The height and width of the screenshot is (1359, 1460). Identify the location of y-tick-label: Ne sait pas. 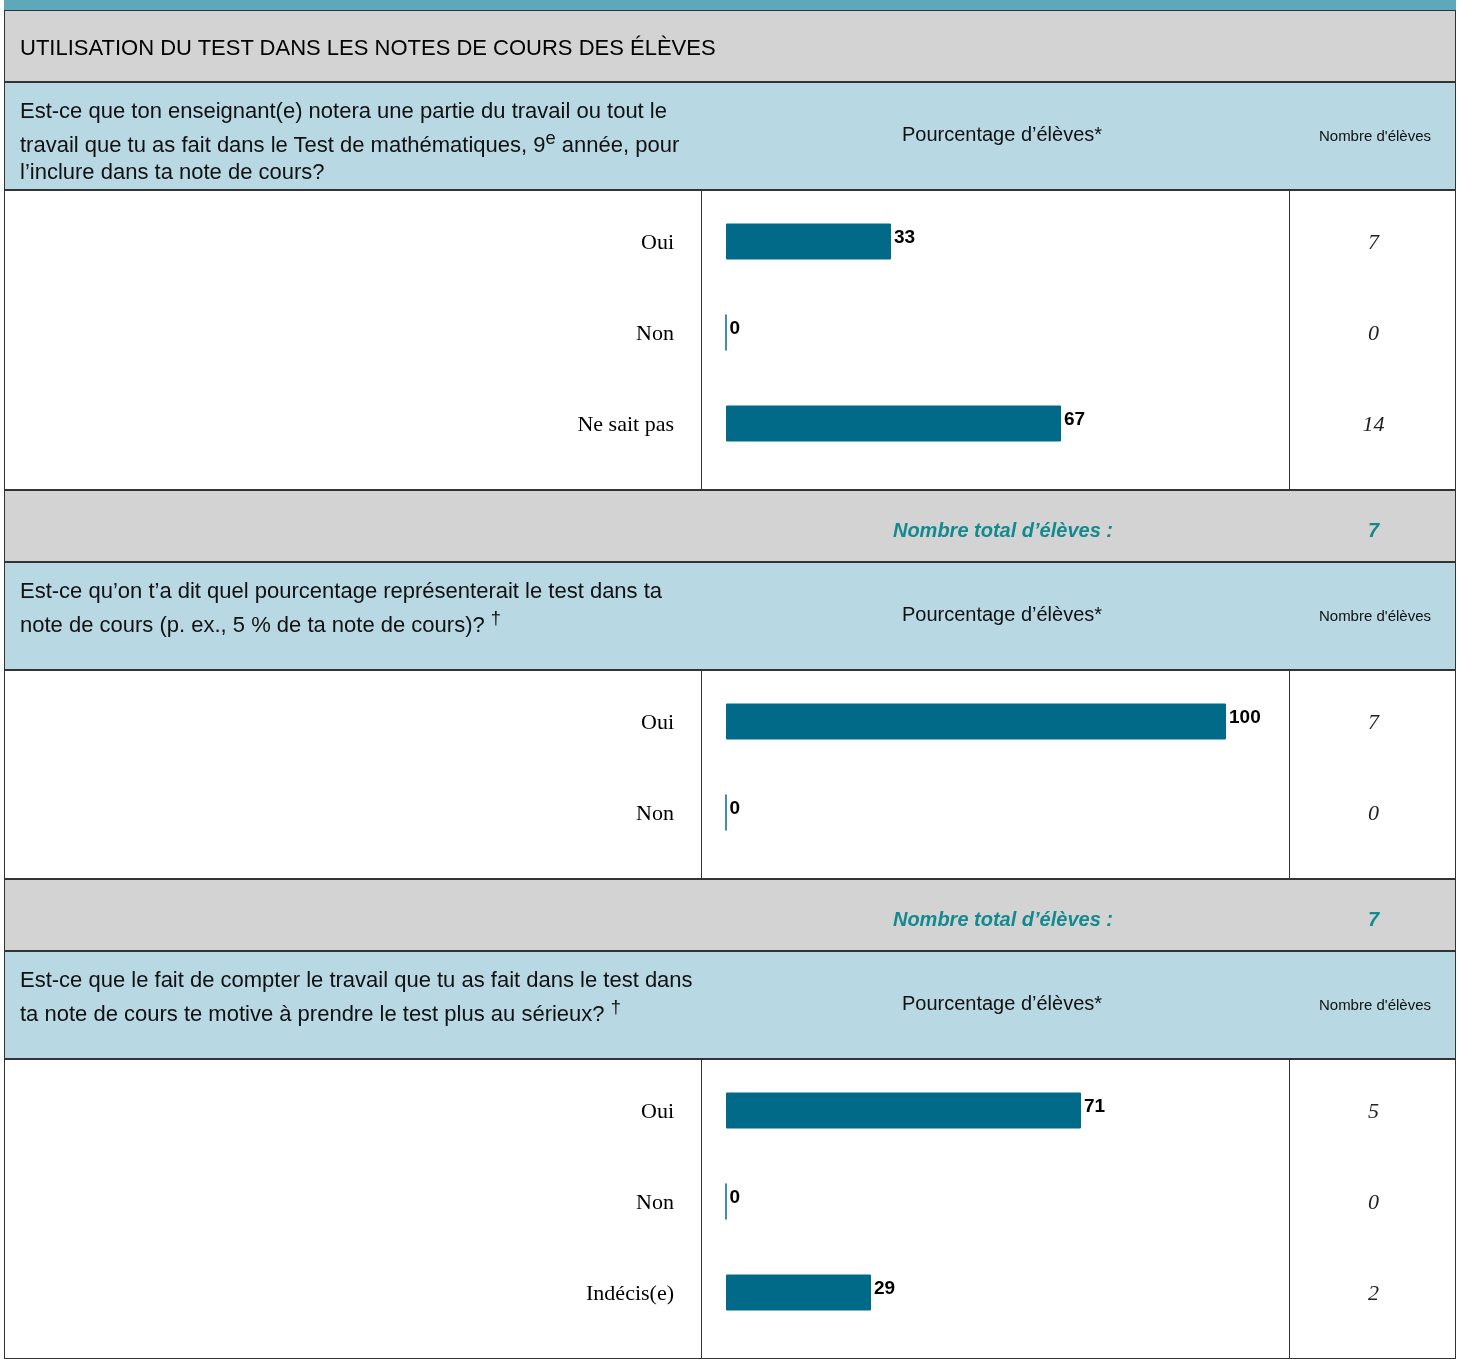
(625, 423).